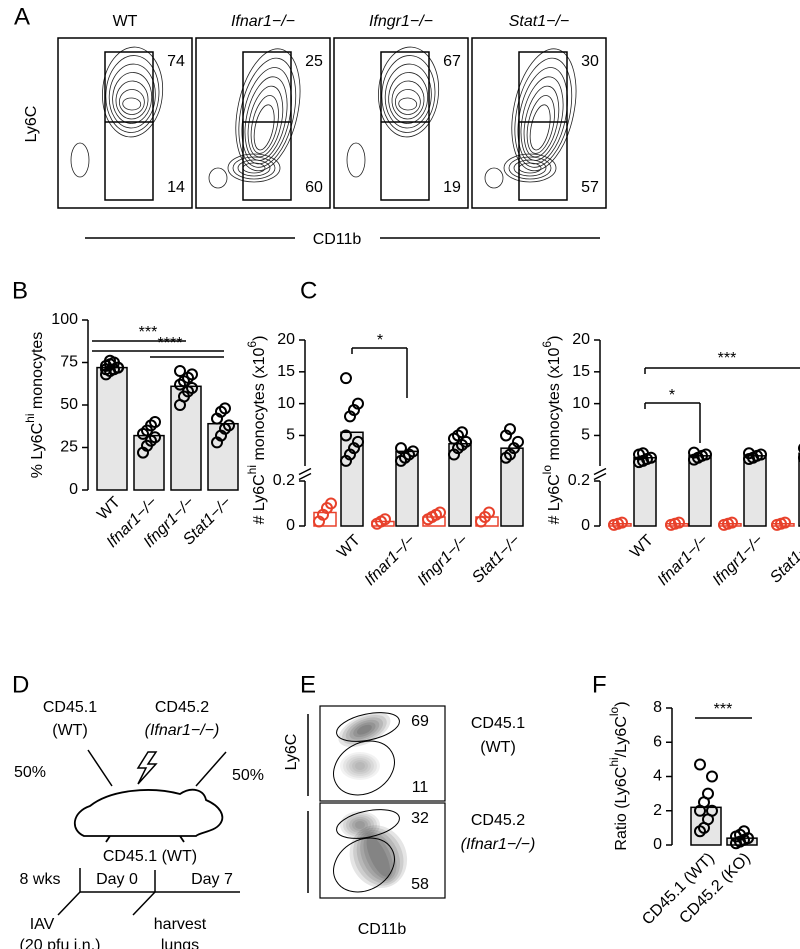 This screenshot has height=949, width=800. What do you see at coordinates (22, 16) in the screenshot?
I see `panel-letter: A` at bounding box center [22, 16].